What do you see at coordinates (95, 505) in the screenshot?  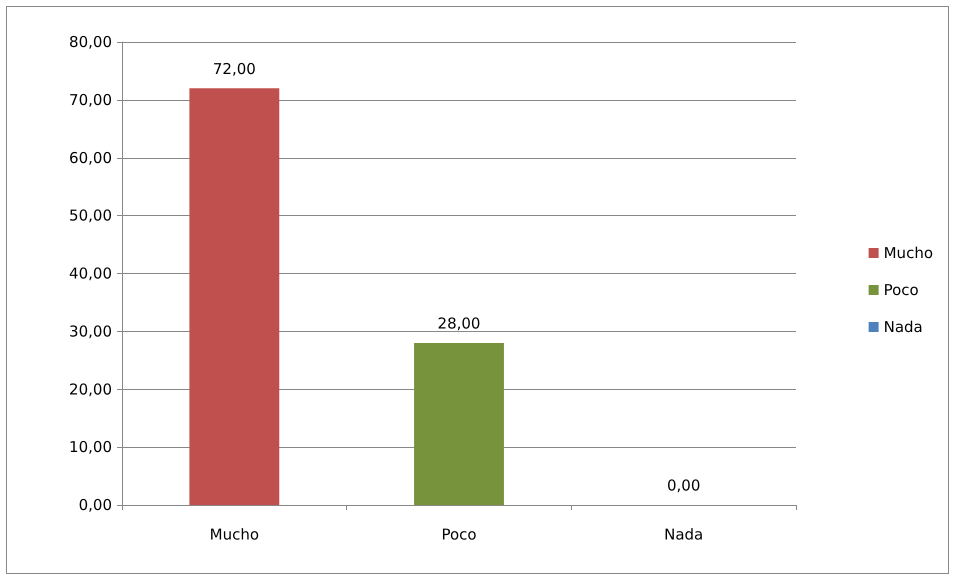 I see `y-tick-label: 0,00` at bounding box center [95, 505].